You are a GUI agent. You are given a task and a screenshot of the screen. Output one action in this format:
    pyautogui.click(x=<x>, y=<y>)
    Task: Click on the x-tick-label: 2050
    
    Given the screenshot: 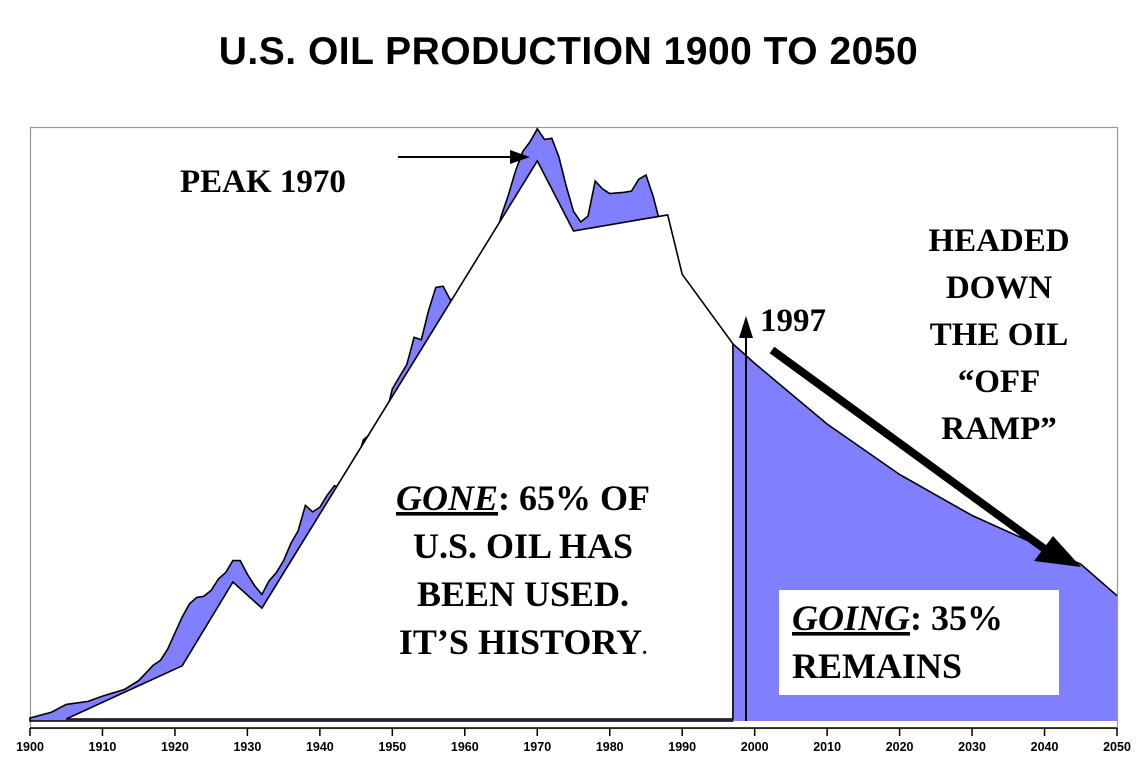 What is the action you would take?
    pyautogui.click(x=1117, y=747)
    